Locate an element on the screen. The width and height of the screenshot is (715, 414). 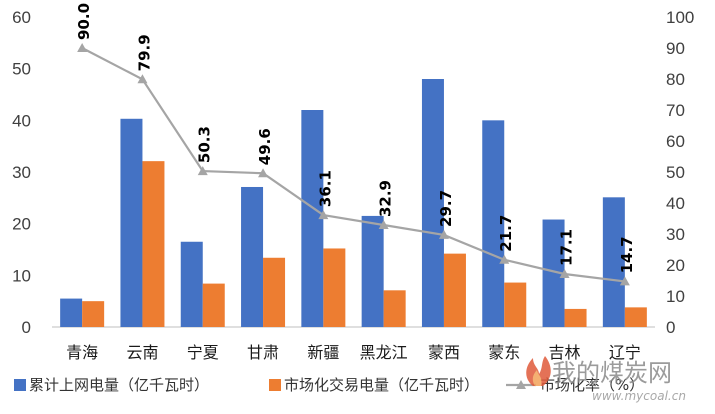
category-label: 新疆 is located at coordinates (323, 352).